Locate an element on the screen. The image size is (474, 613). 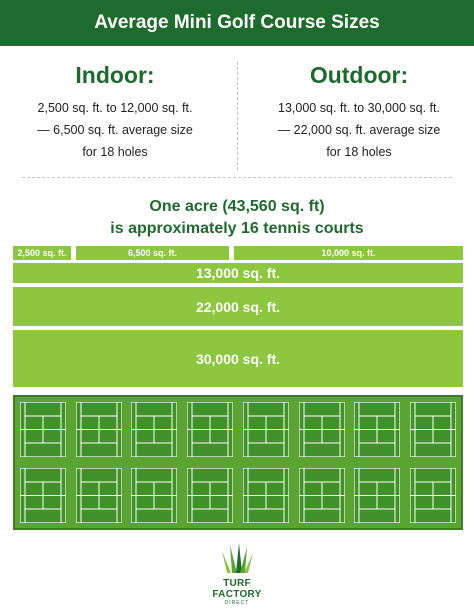
outdoor-line-2: — 22,000 sq. ft. average size is located at coordinates (359, 130).